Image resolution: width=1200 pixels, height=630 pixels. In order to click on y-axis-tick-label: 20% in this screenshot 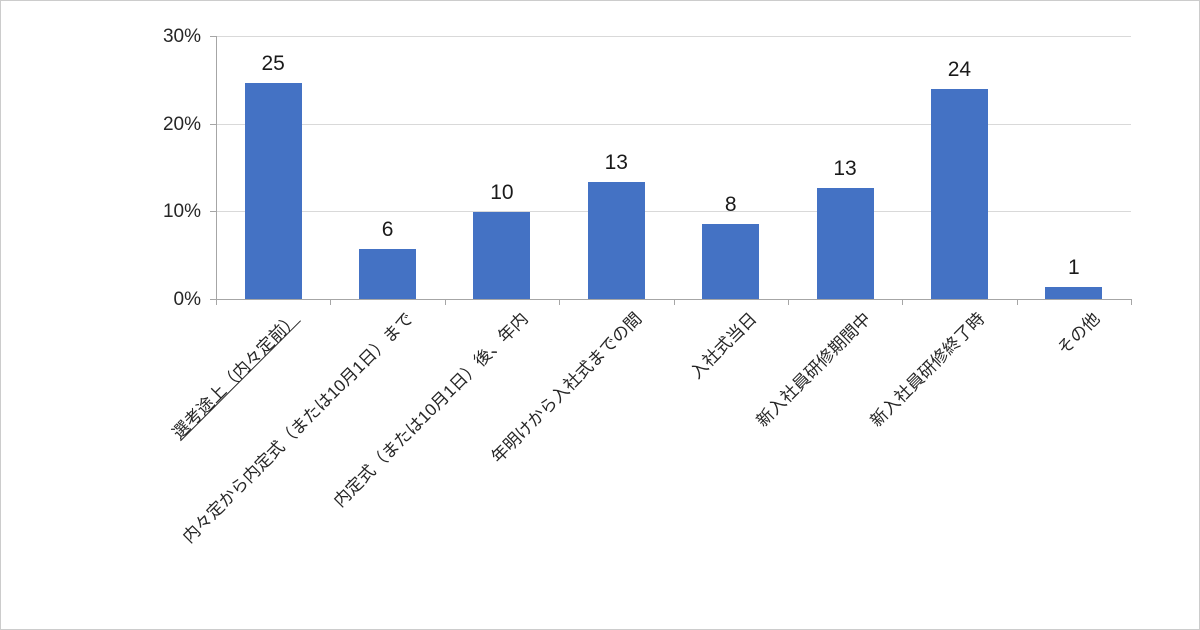, I will do `click(181, 124)`.